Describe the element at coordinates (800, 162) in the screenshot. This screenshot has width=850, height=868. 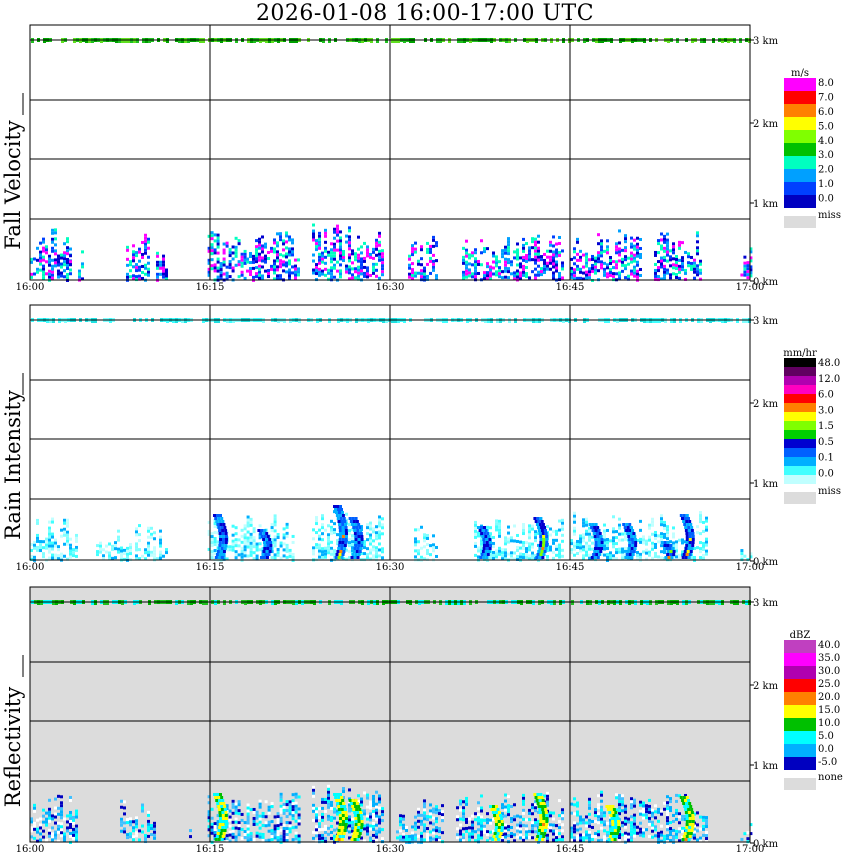
I see `legend-swatch` at that location.